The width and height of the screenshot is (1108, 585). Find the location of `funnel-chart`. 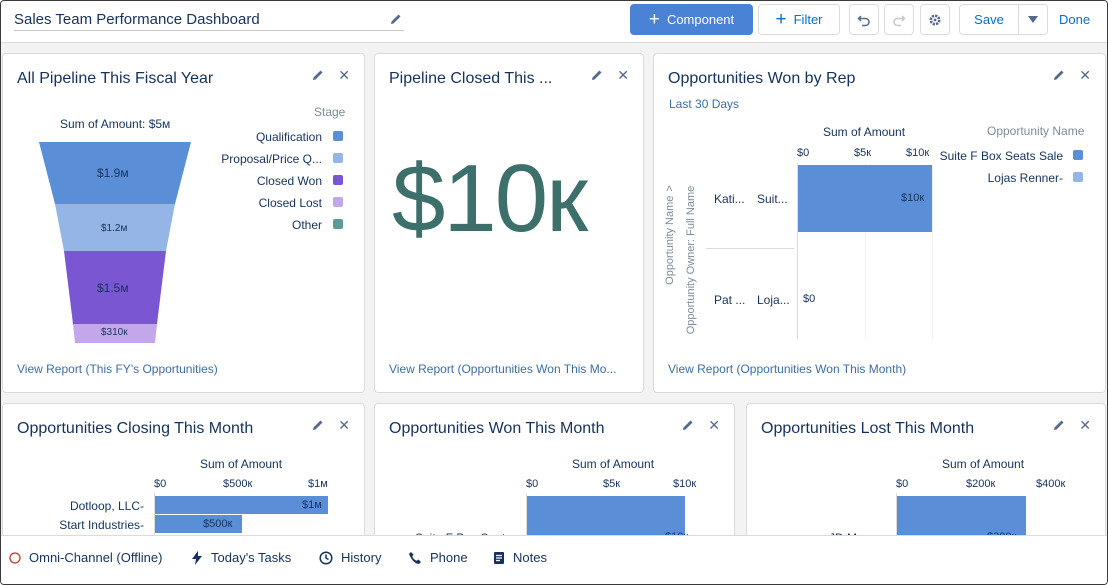

funnel-chart is located at coordinates (115, 242).